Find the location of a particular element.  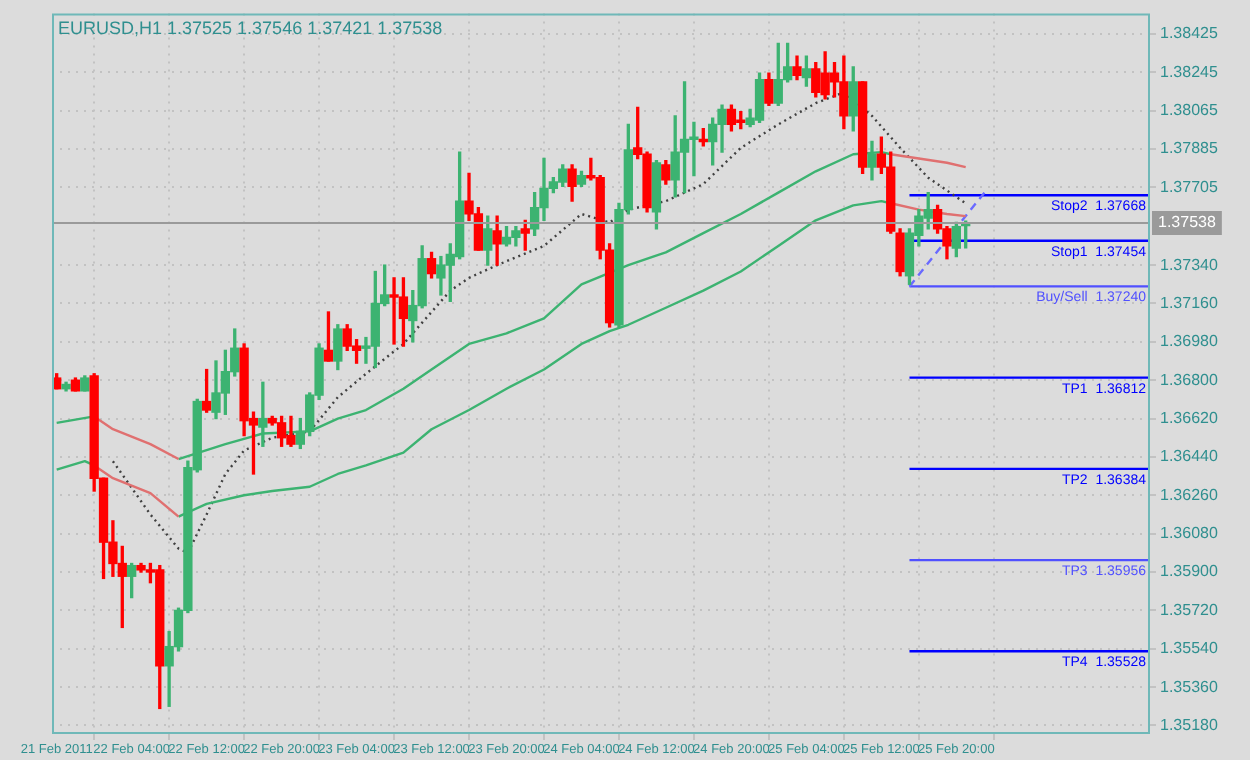

candlestick is located at coordinates (263, 414).